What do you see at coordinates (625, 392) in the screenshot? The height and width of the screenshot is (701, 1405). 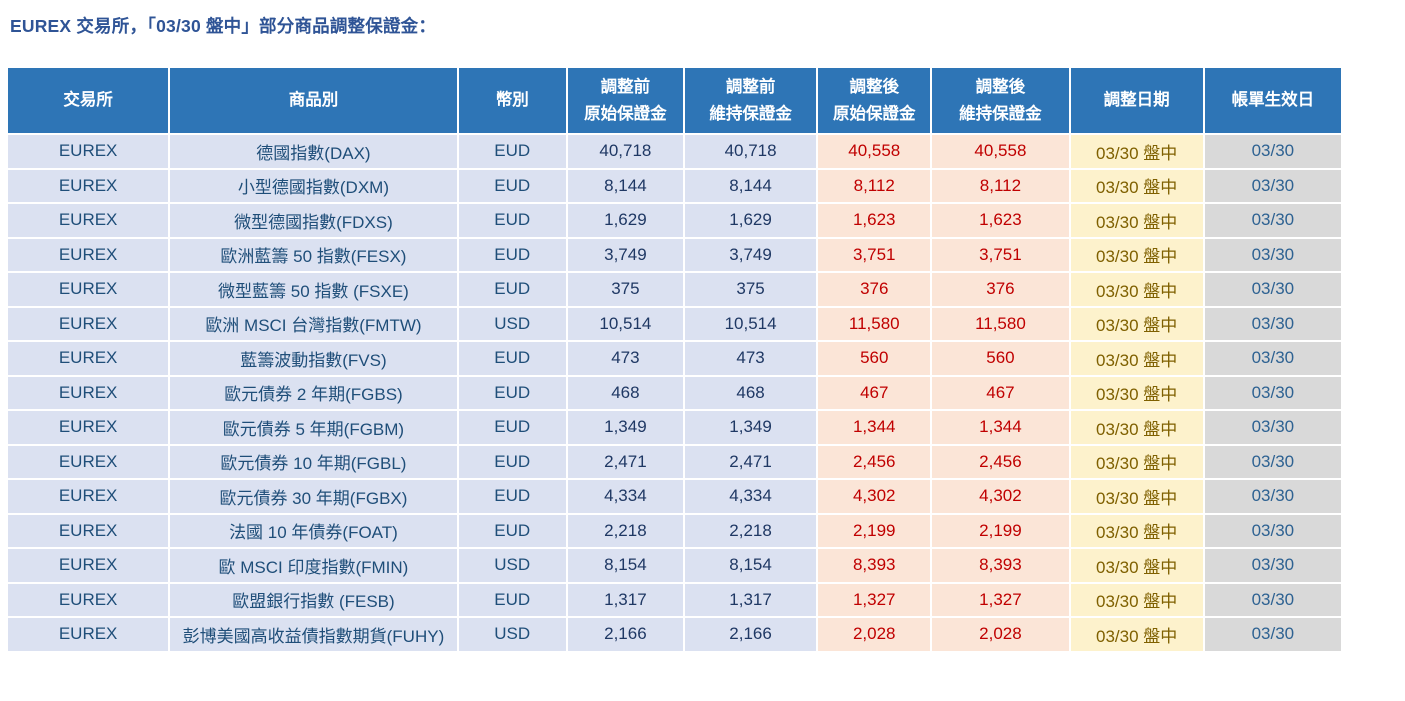 I see `cell-pre-initial-margin: 468` at bounding box center [625, 392].